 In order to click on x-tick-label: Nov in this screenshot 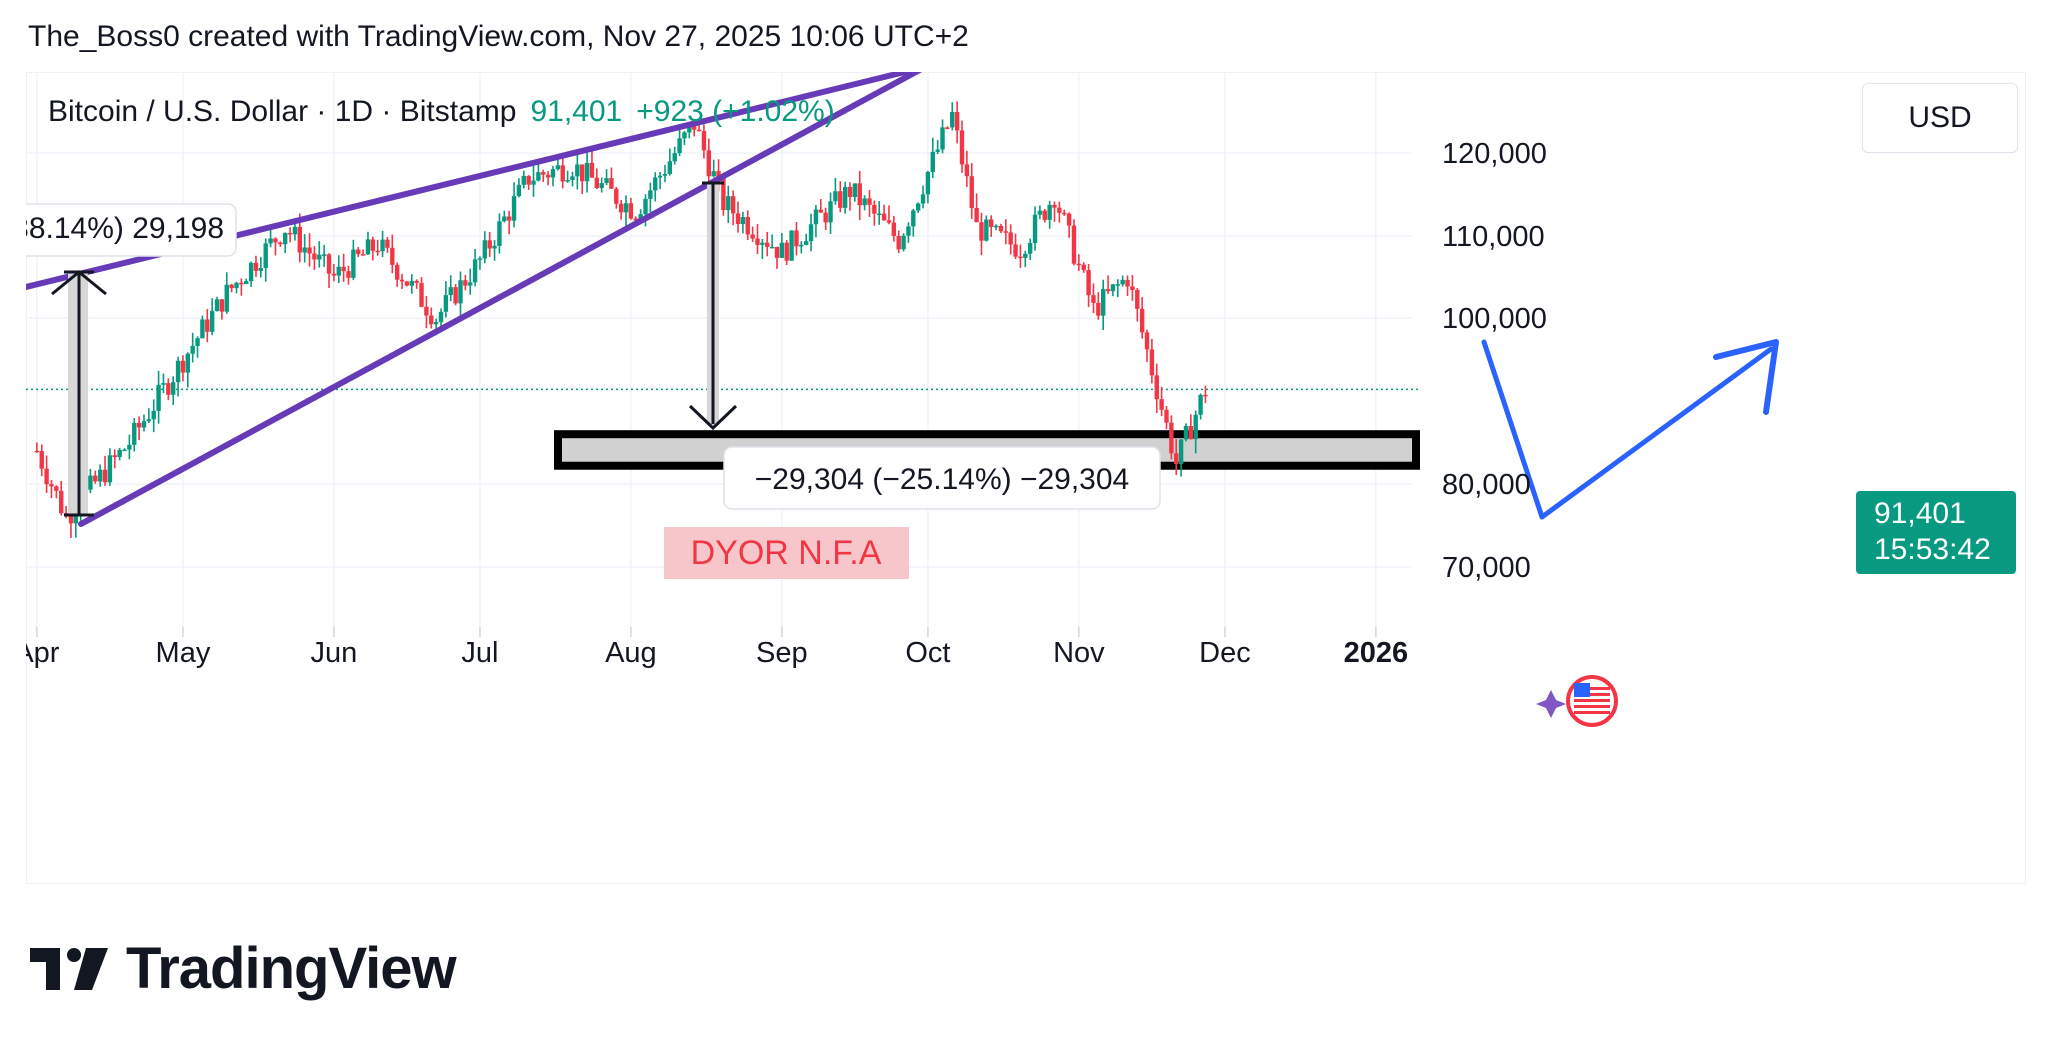, I will do `click(1079, 653)`.